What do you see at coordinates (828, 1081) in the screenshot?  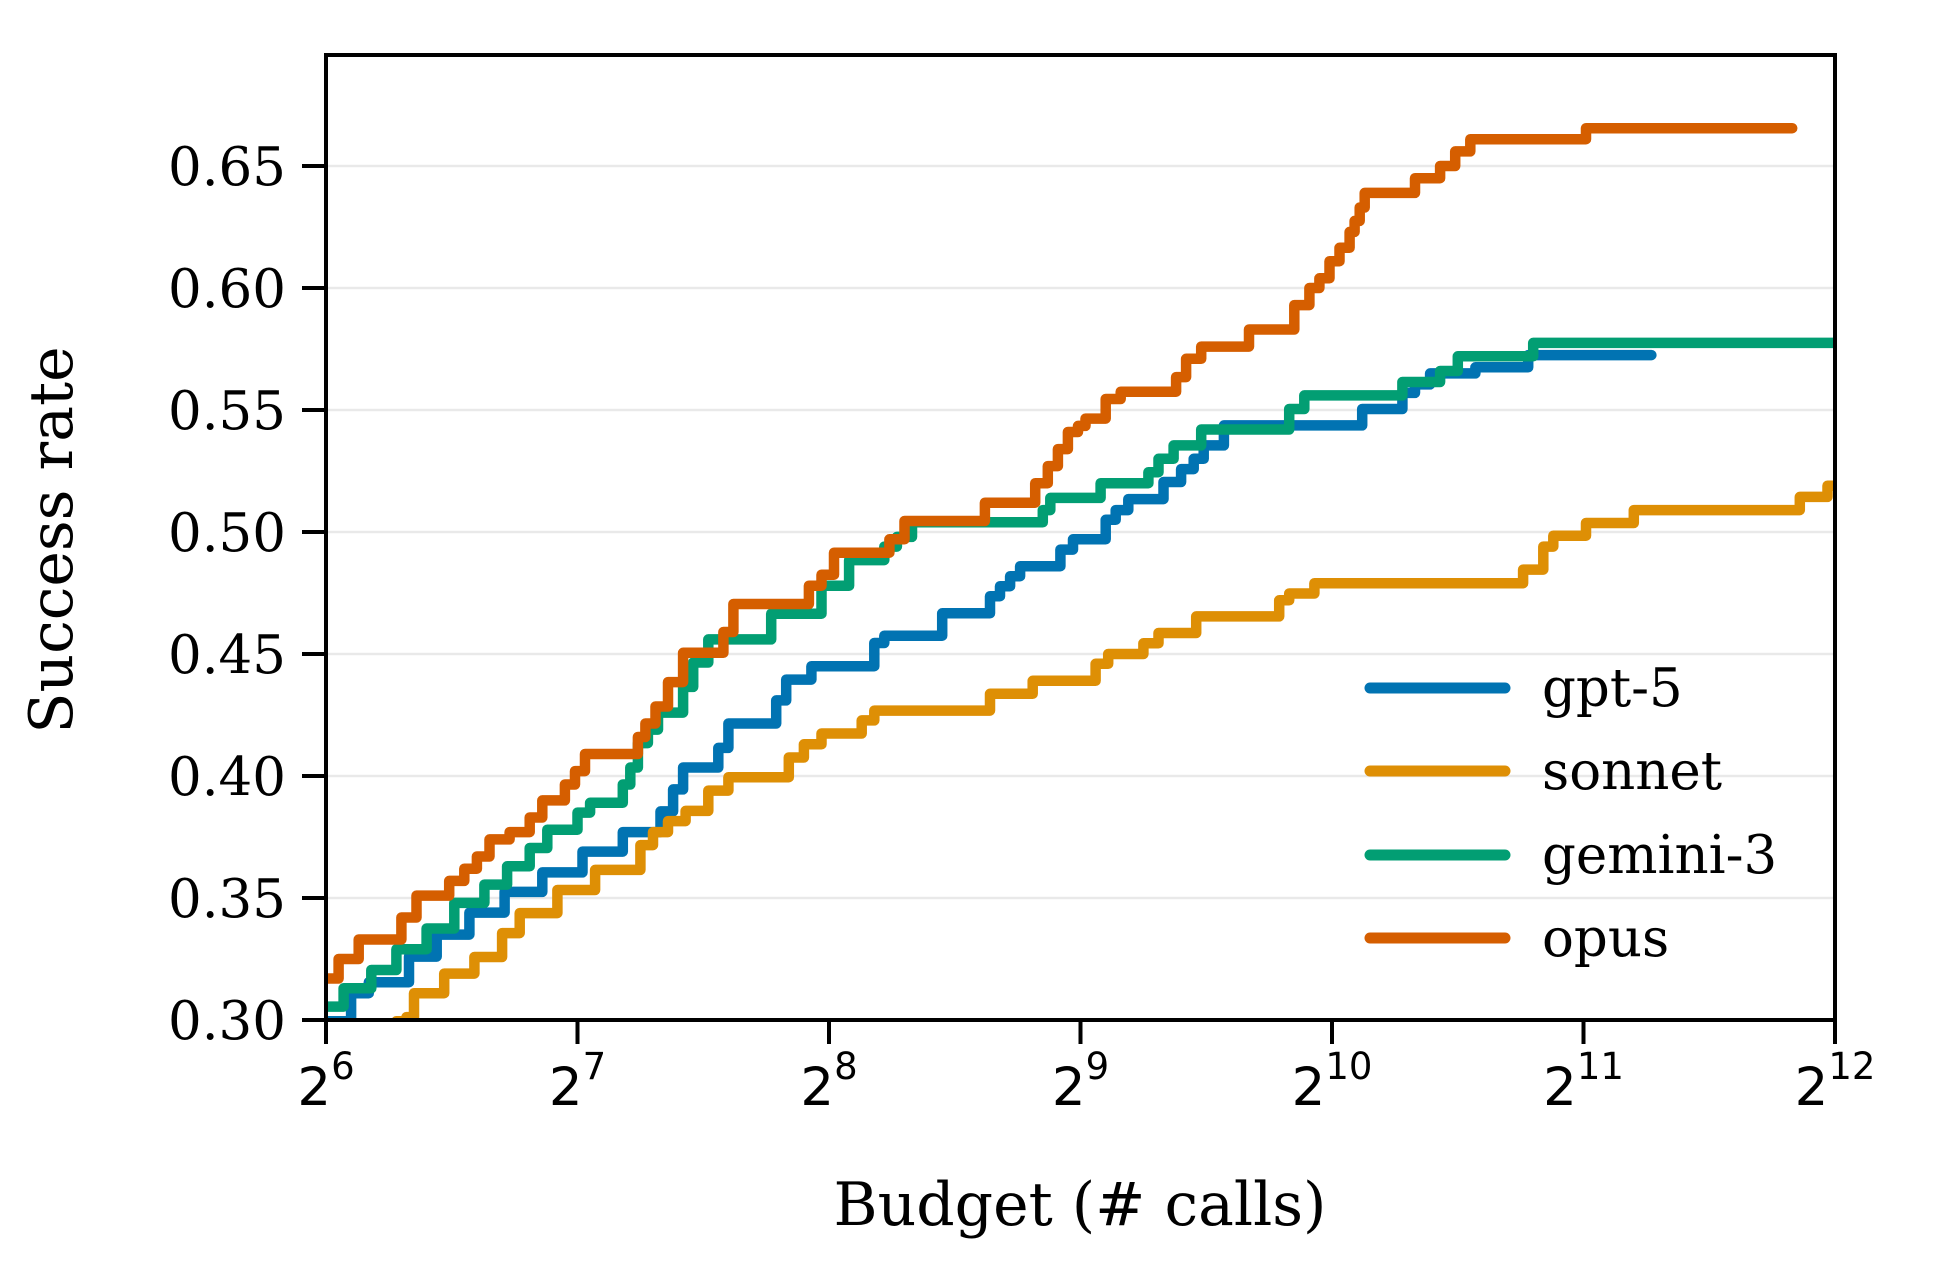 I see `x-tick-label-2^8: 28` at bounding box center [828, 1081].